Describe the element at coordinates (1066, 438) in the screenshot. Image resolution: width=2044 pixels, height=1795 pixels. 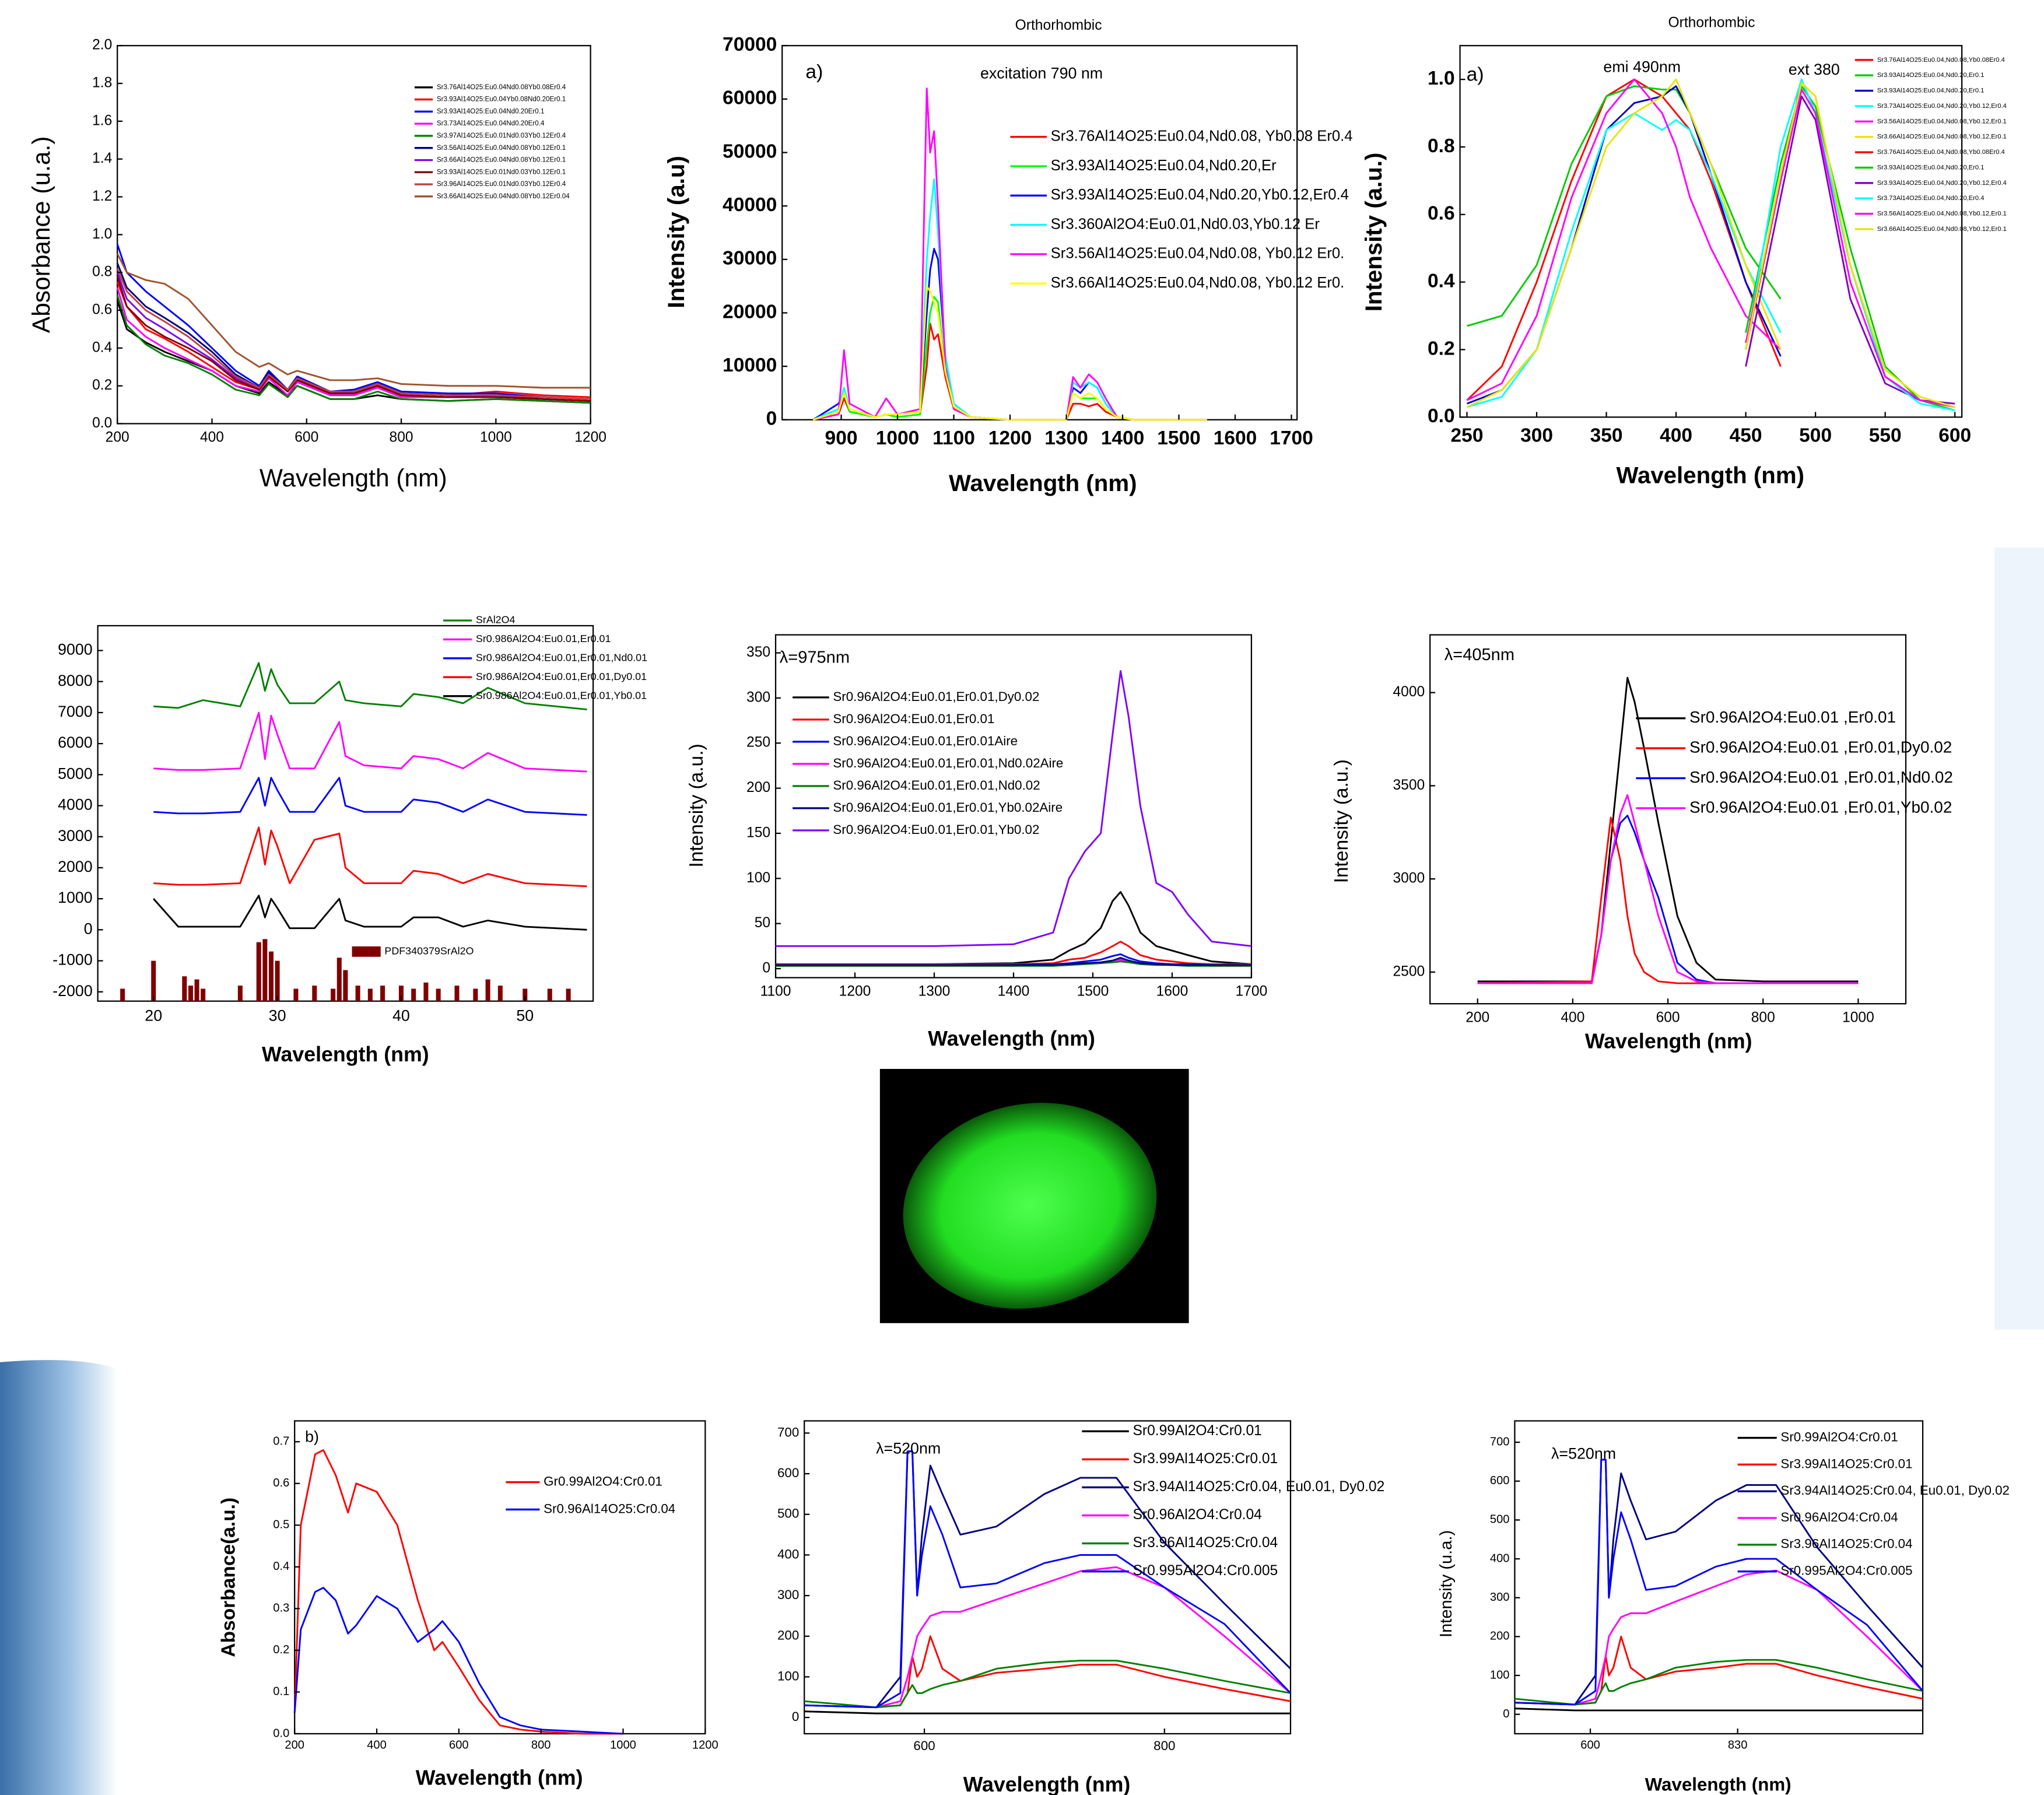
I see `x-tick-label: 1300` at that location.